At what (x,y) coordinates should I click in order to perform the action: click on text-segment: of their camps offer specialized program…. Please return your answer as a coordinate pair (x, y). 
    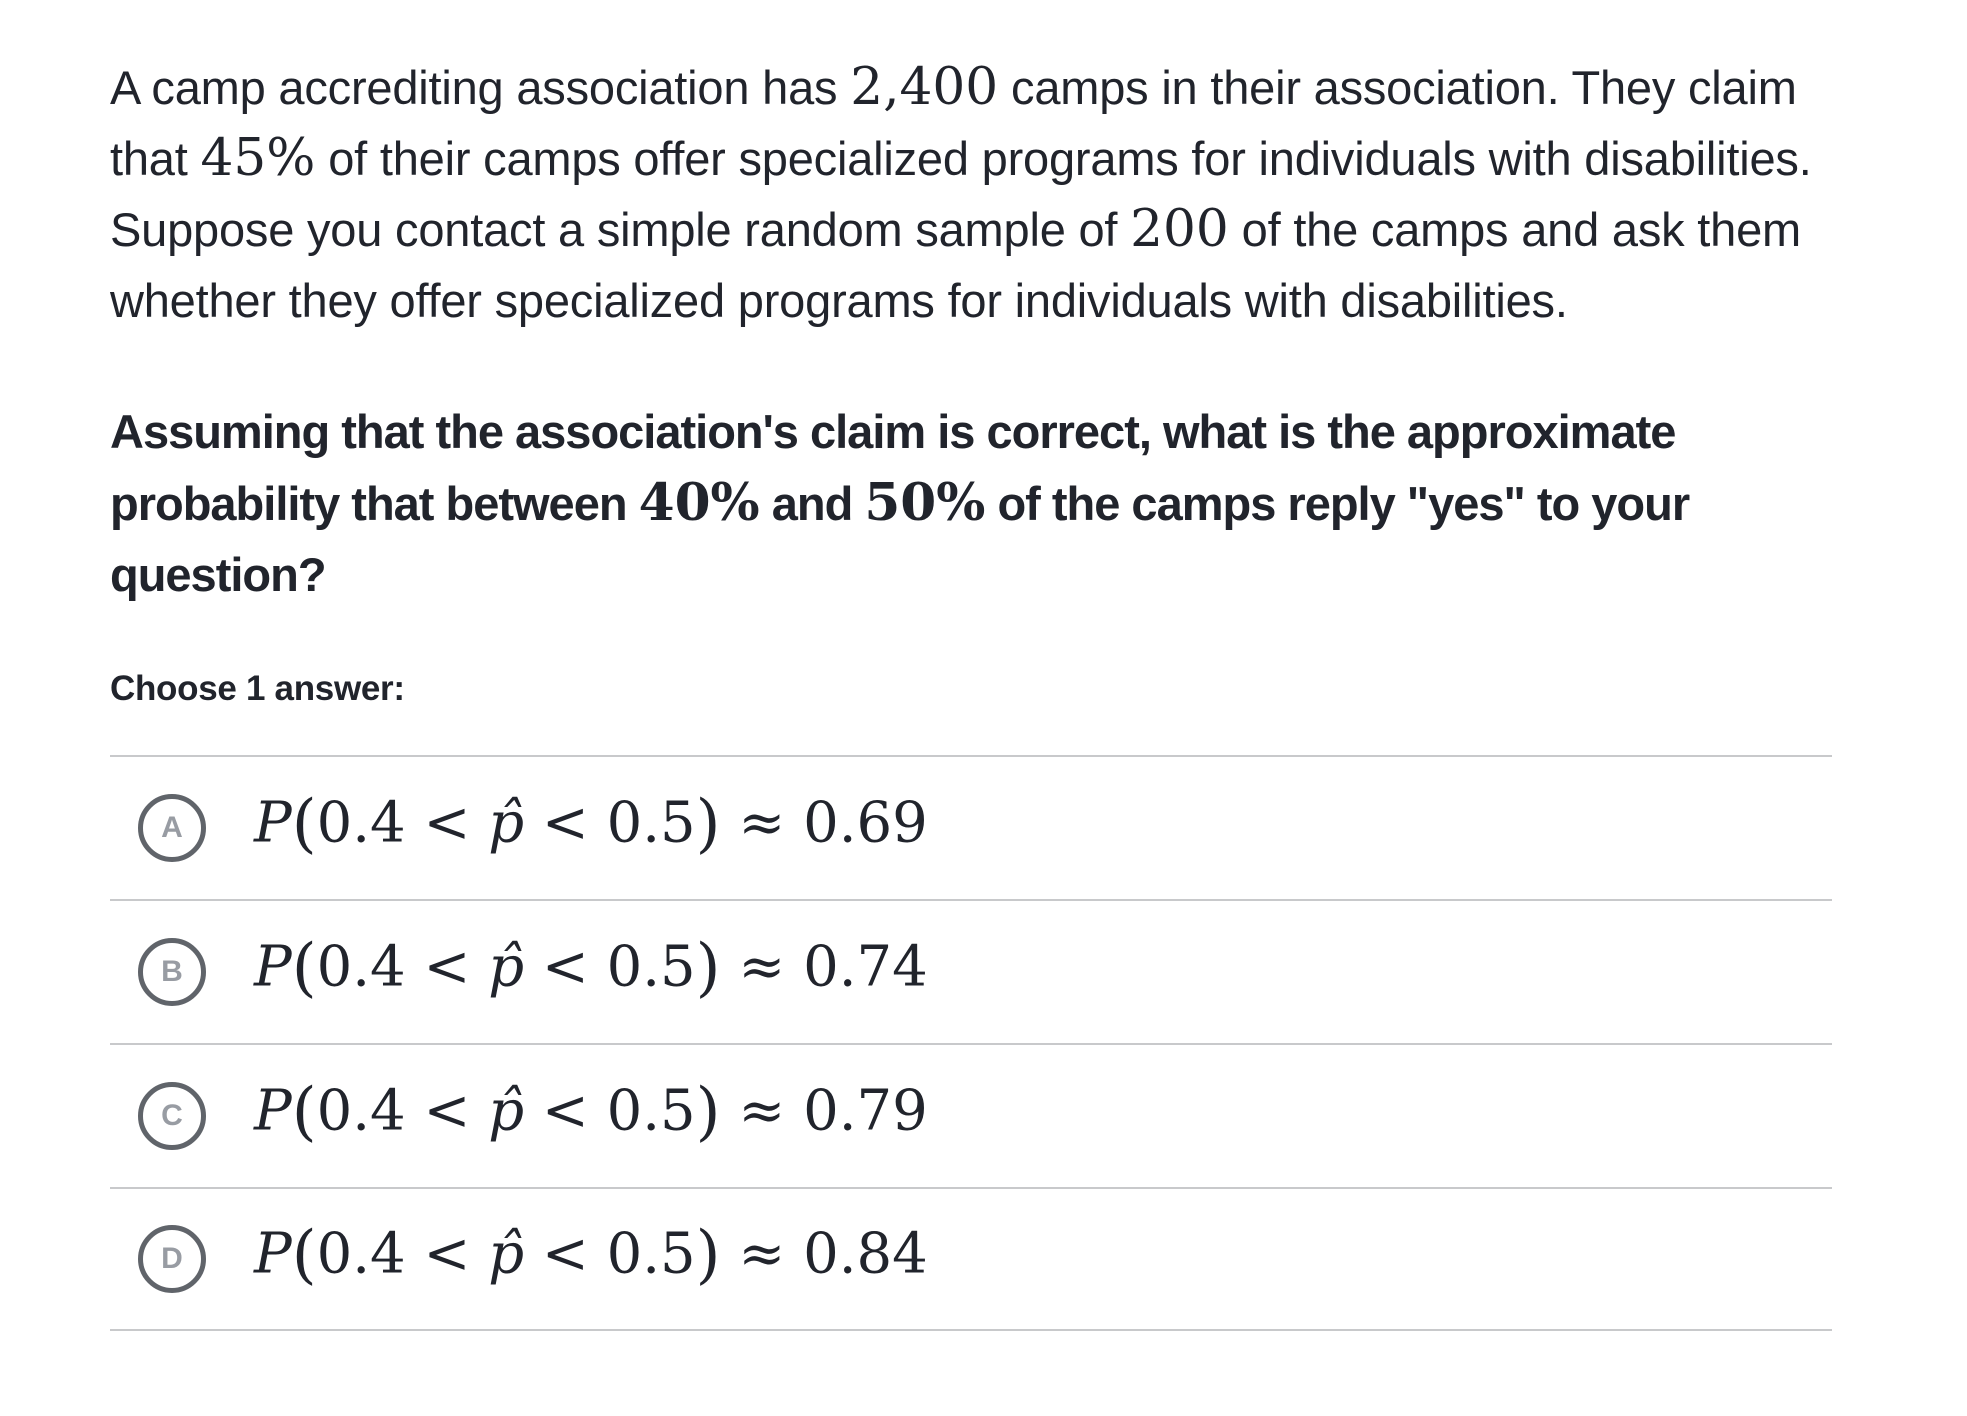
    Looking at the image, I should click on (961, 194).